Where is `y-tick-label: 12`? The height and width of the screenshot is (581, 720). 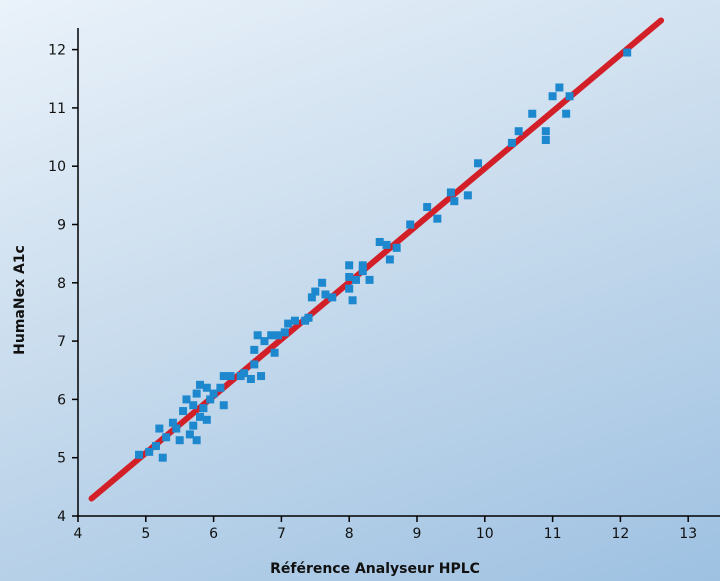 y-tick-label: 12 is located at coordinates (57, 51).